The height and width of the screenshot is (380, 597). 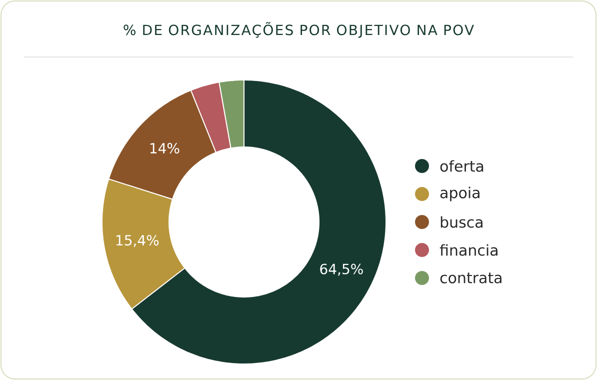 I want to click on data-label: 14%, so click(x=165, y=148).